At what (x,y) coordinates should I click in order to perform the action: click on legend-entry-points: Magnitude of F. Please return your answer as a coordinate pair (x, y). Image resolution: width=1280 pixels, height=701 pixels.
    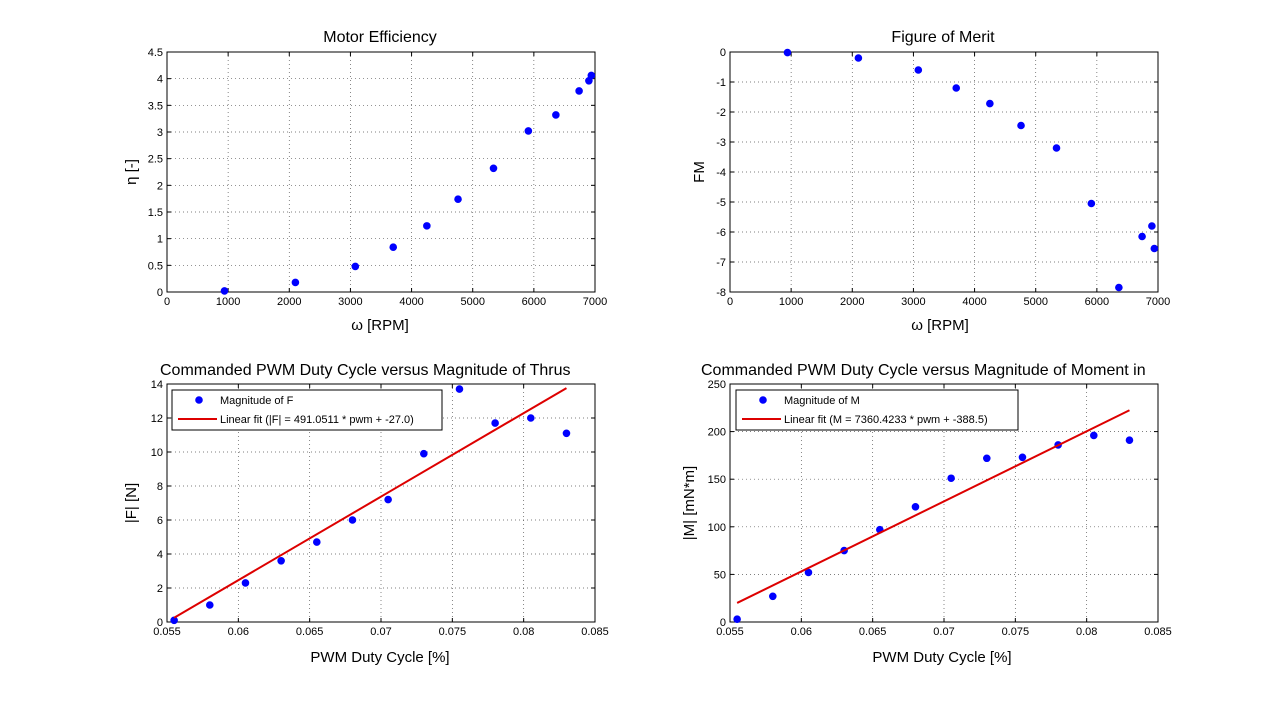
    Looking at the image, I should click on (257, 401).